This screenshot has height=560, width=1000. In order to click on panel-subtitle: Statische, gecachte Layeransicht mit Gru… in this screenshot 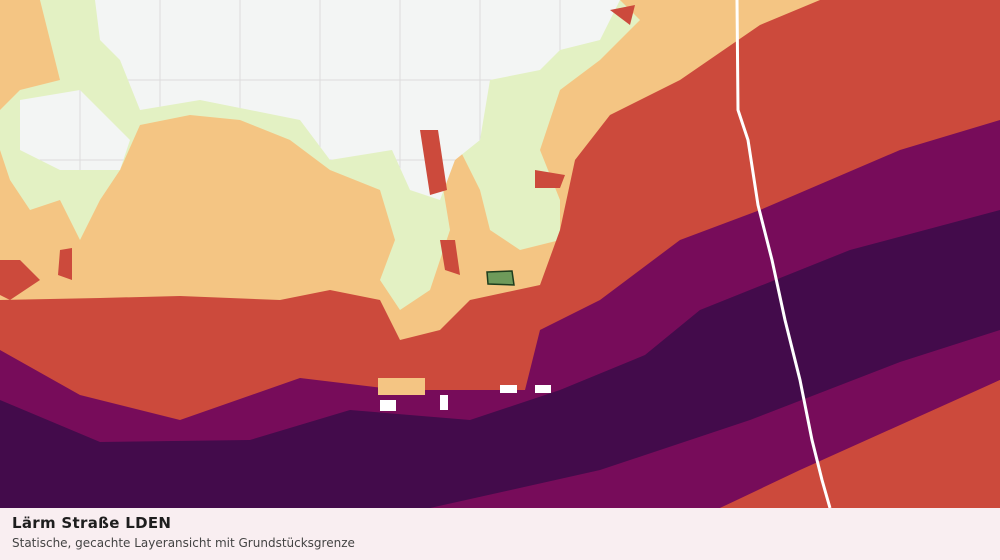, I will do `click(183, 543)`.